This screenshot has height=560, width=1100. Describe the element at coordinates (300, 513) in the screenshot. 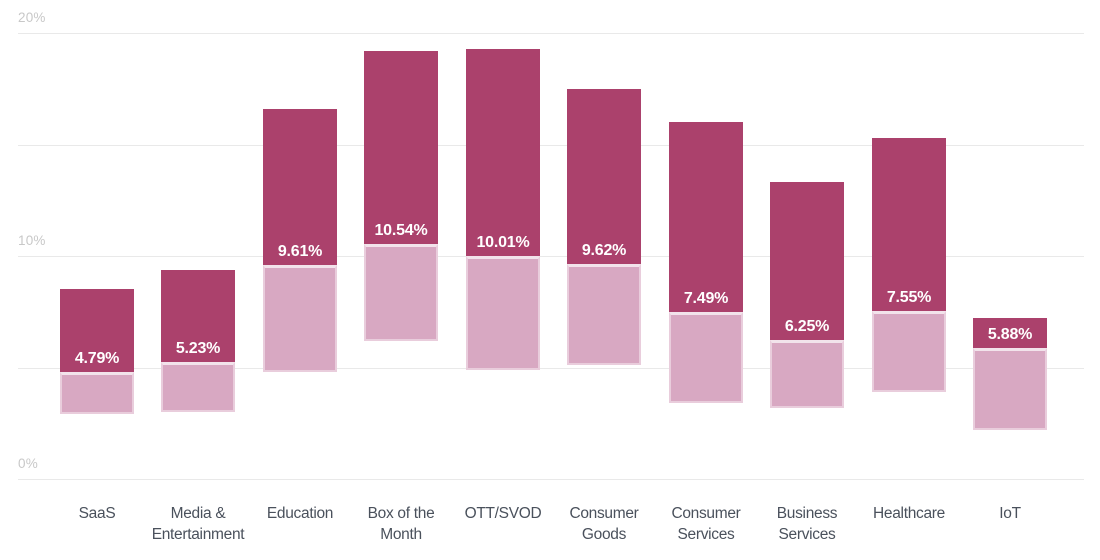

I see `x-axis-label-education: Education` at that location.